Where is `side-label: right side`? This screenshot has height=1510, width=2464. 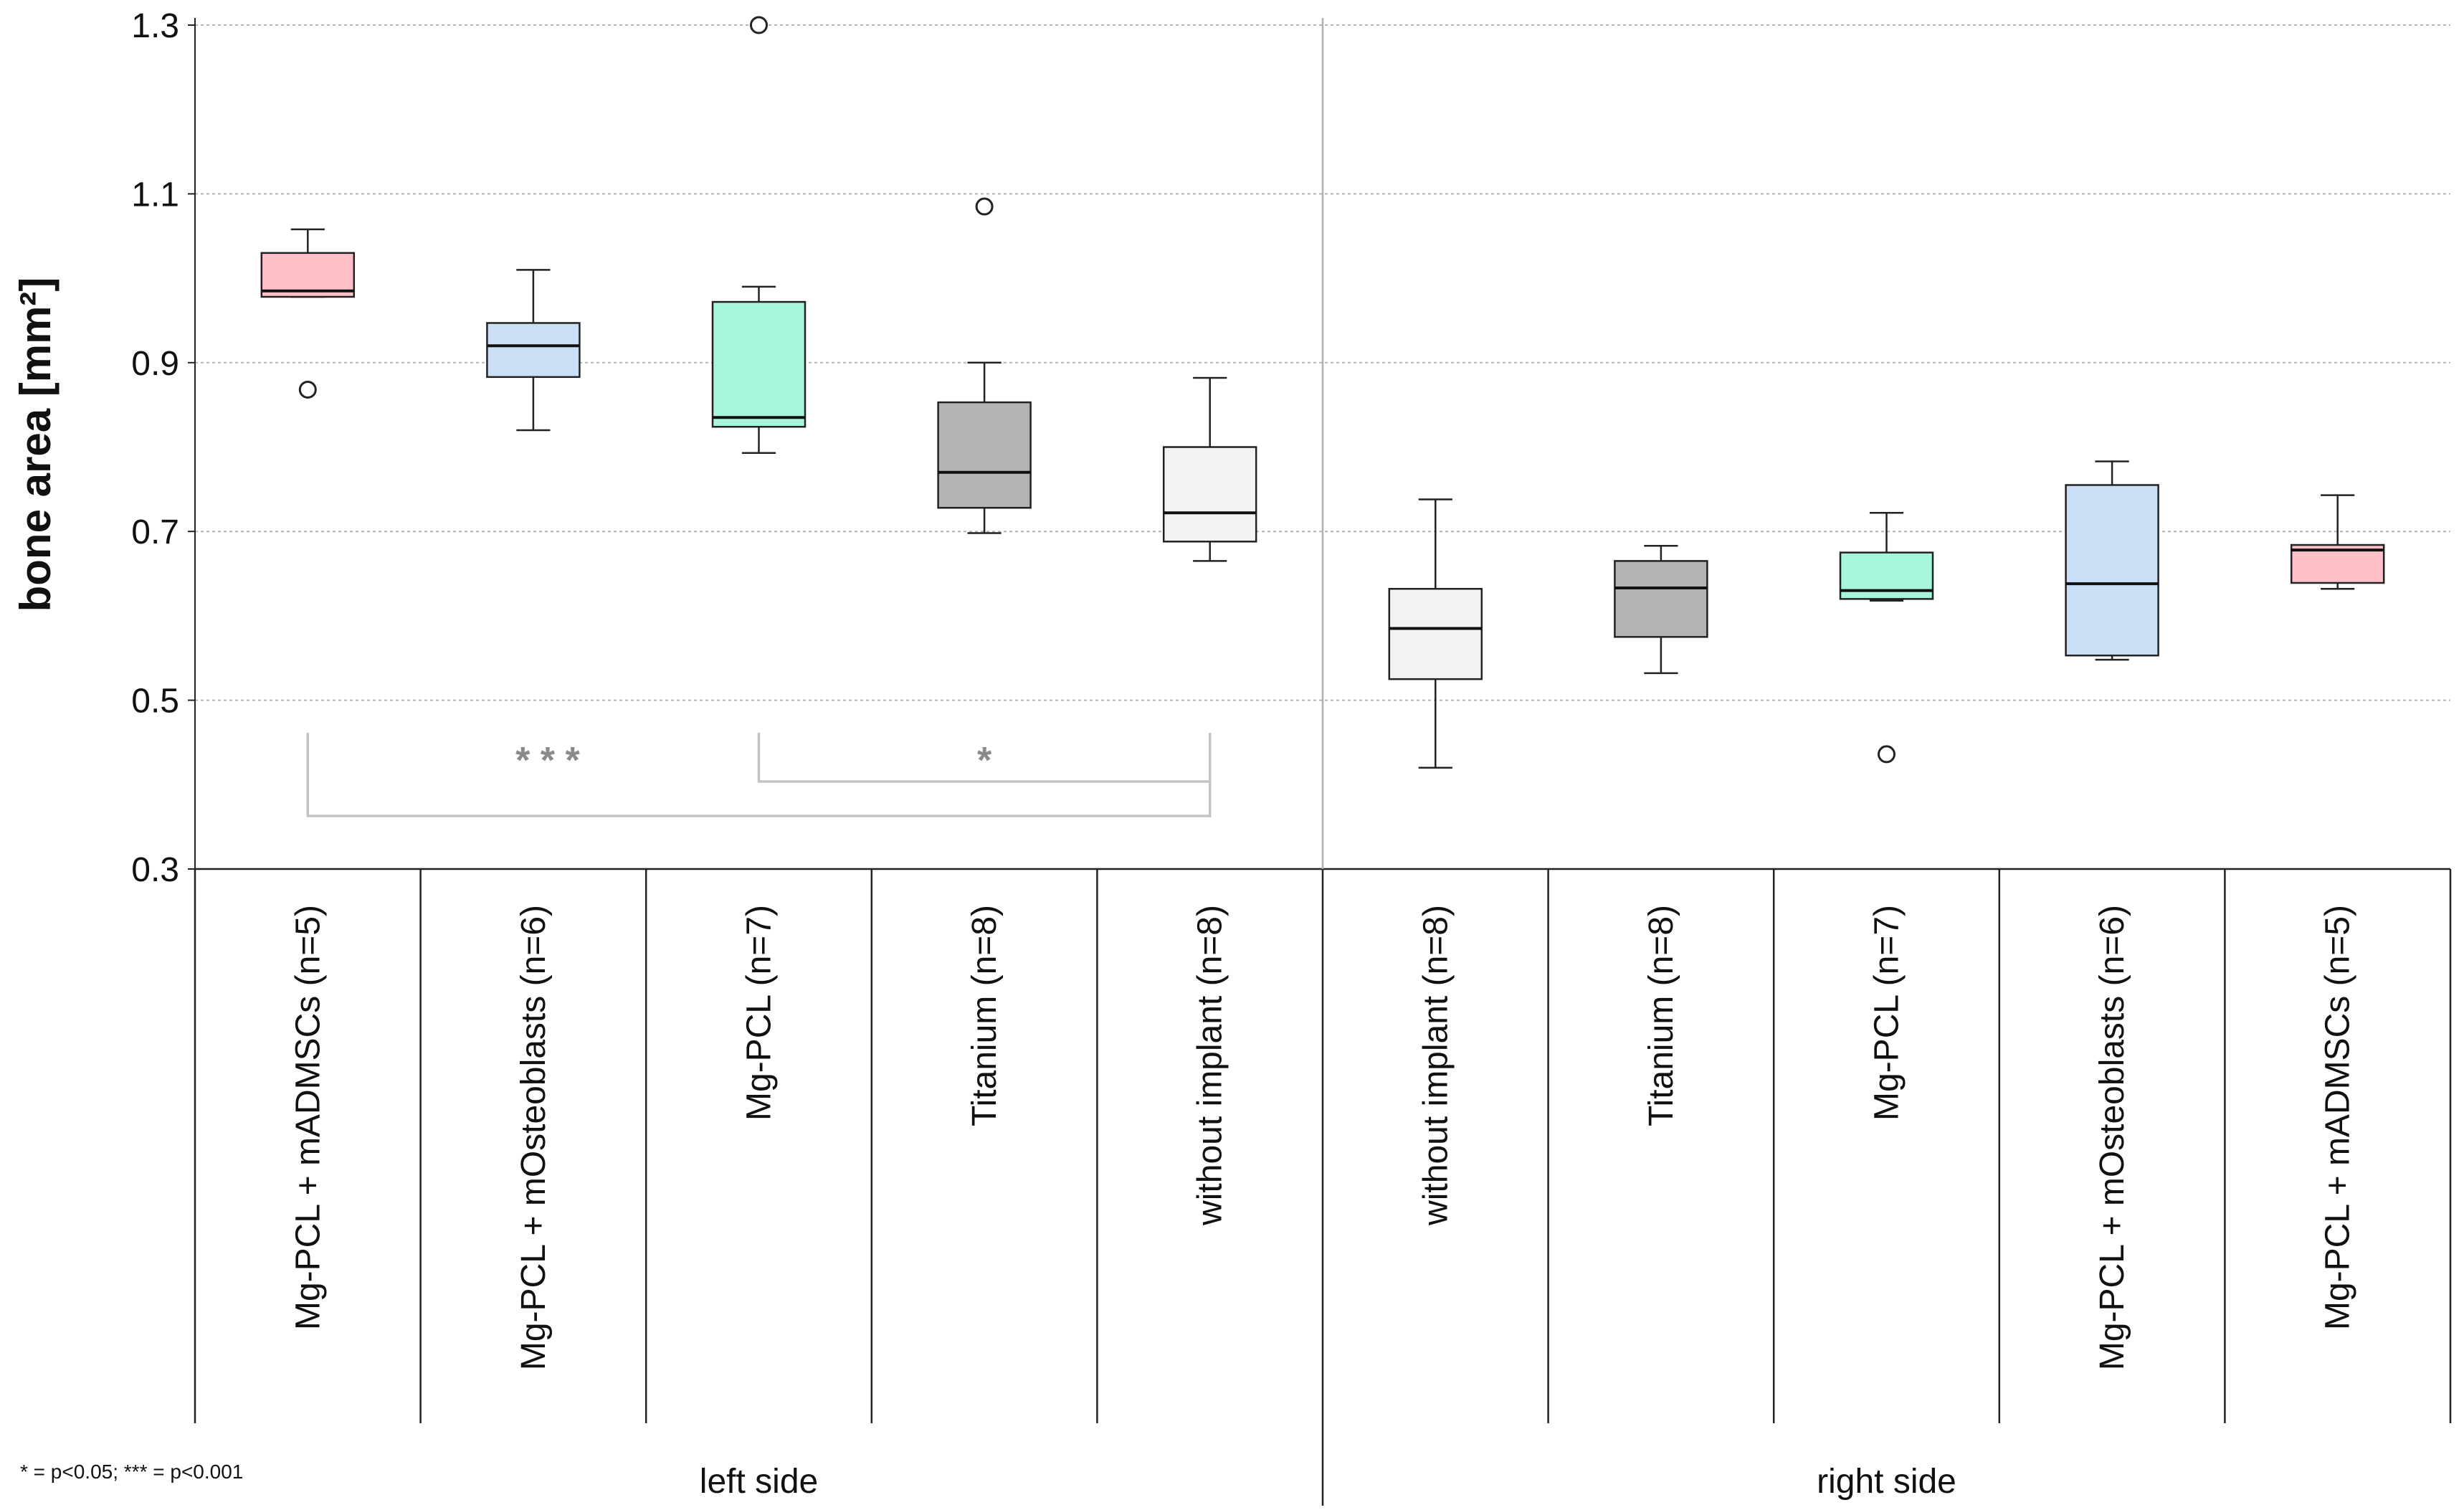 side-label: right side is located at coordinates (1886, 1482).